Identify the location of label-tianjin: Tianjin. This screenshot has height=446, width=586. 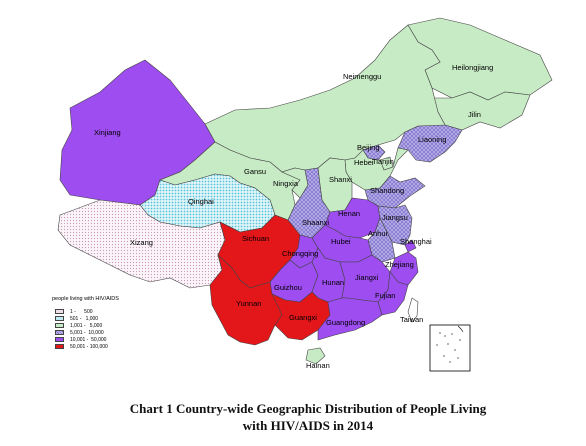
(383, 161).